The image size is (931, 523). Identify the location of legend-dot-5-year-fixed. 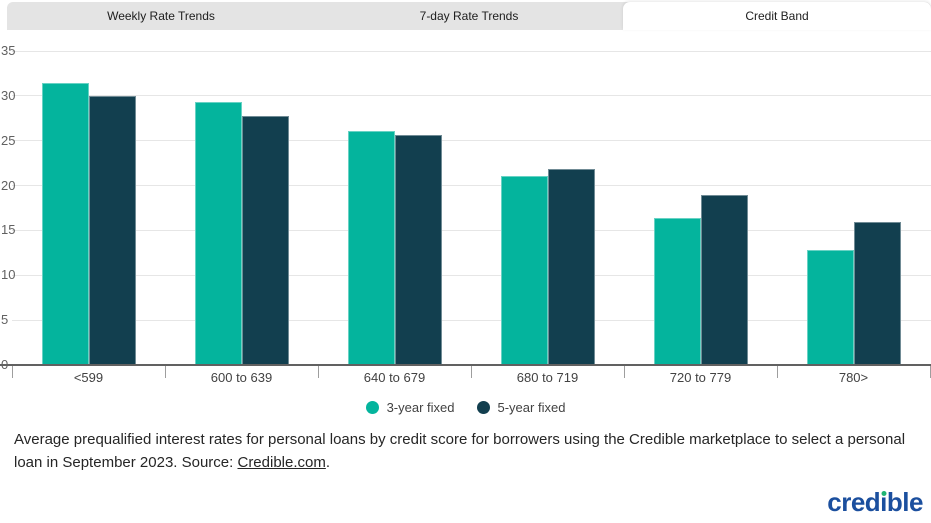
(483, 407).